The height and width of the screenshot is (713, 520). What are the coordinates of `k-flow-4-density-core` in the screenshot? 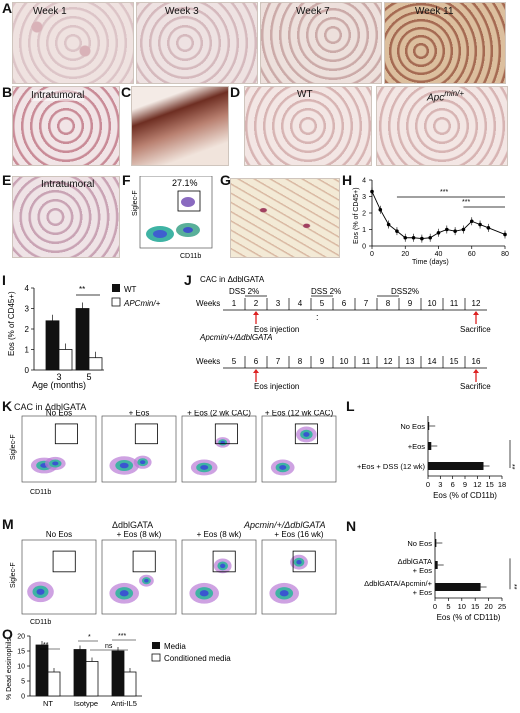 It's located at (306, 434).